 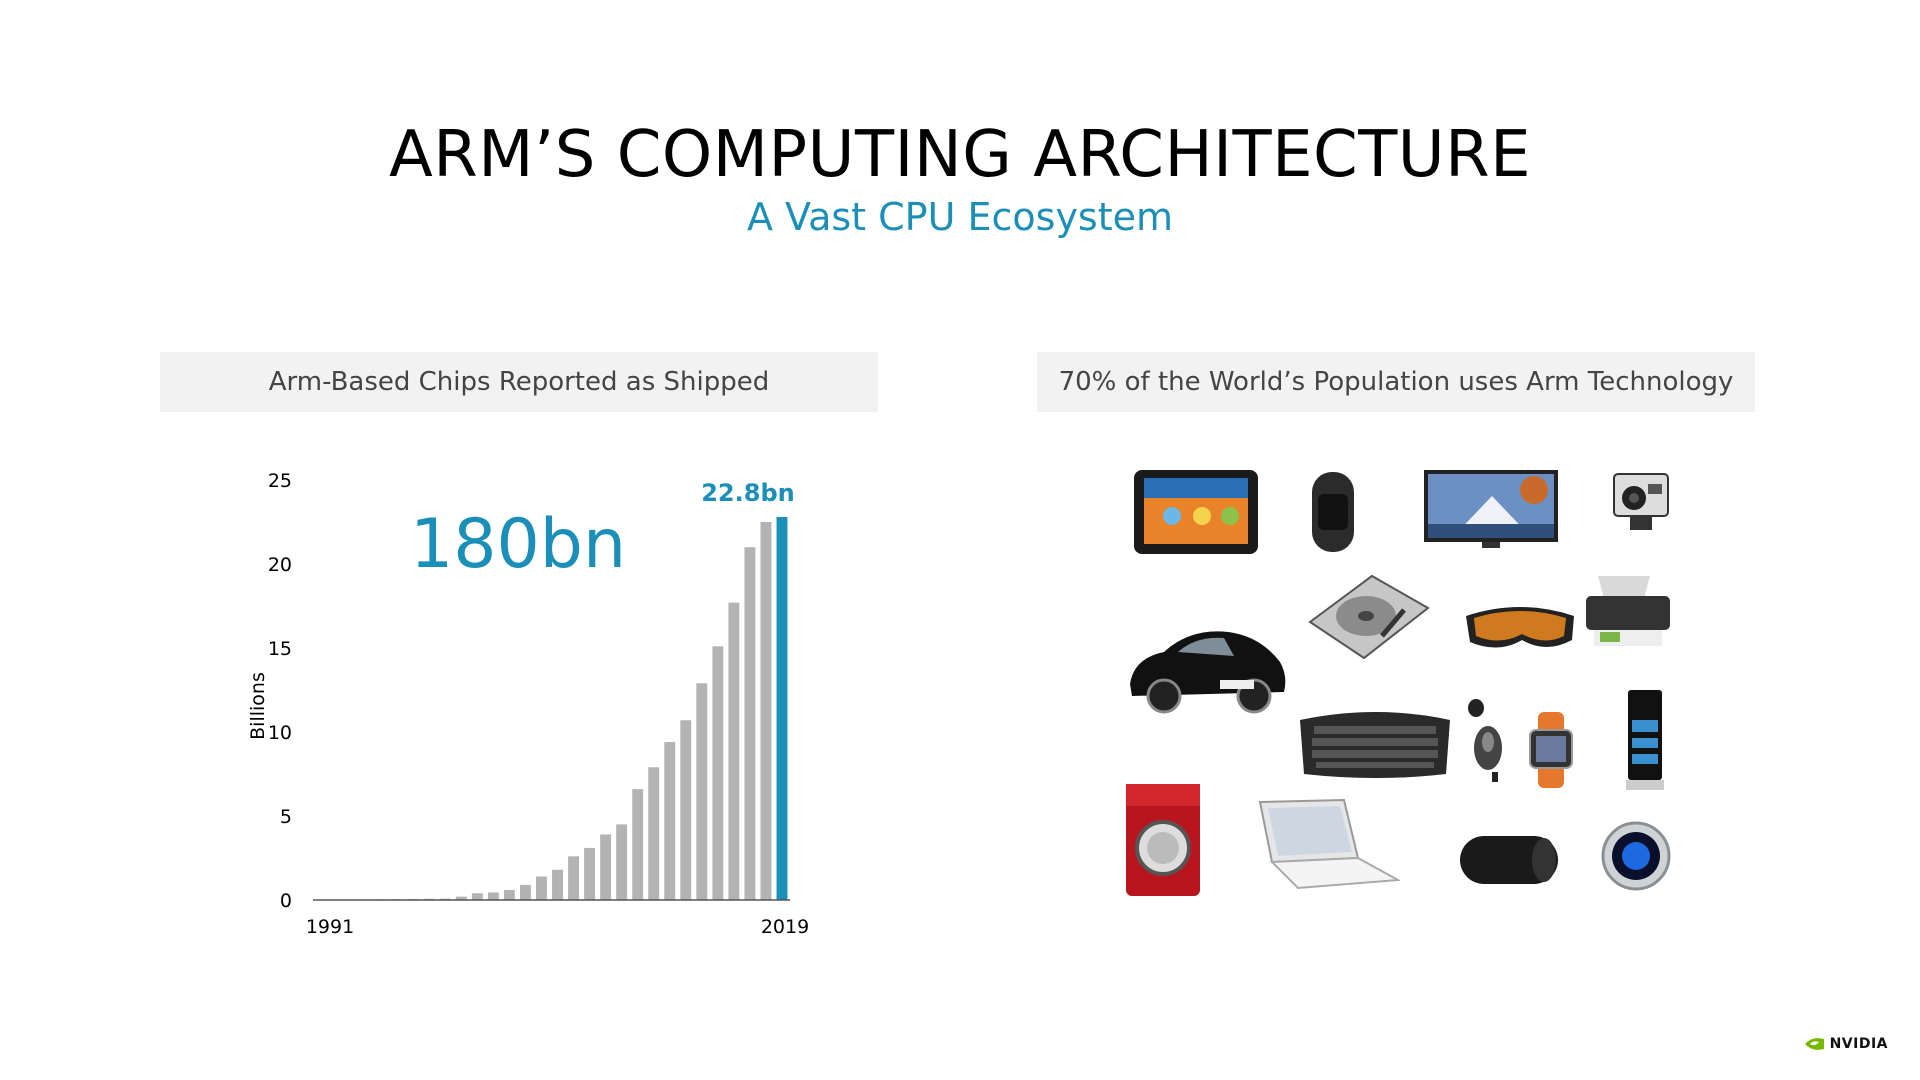 I want to click on weather-station-icon, so click(x=1645, y=740).